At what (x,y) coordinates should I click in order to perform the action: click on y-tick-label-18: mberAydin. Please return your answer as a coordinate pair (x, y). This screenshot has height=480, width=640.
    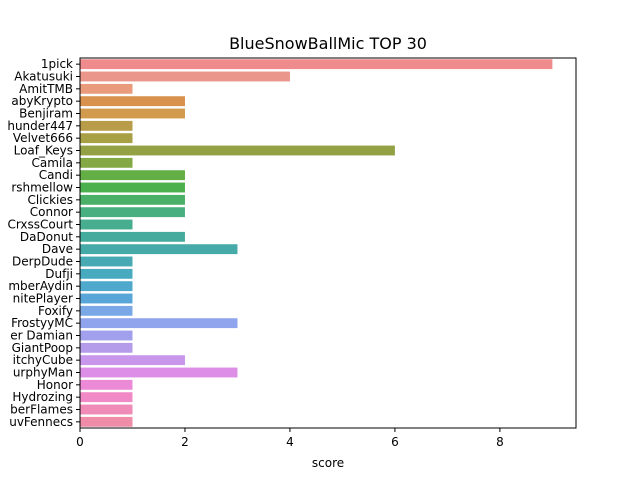
    Looking at the image, I should click on (40, 286).